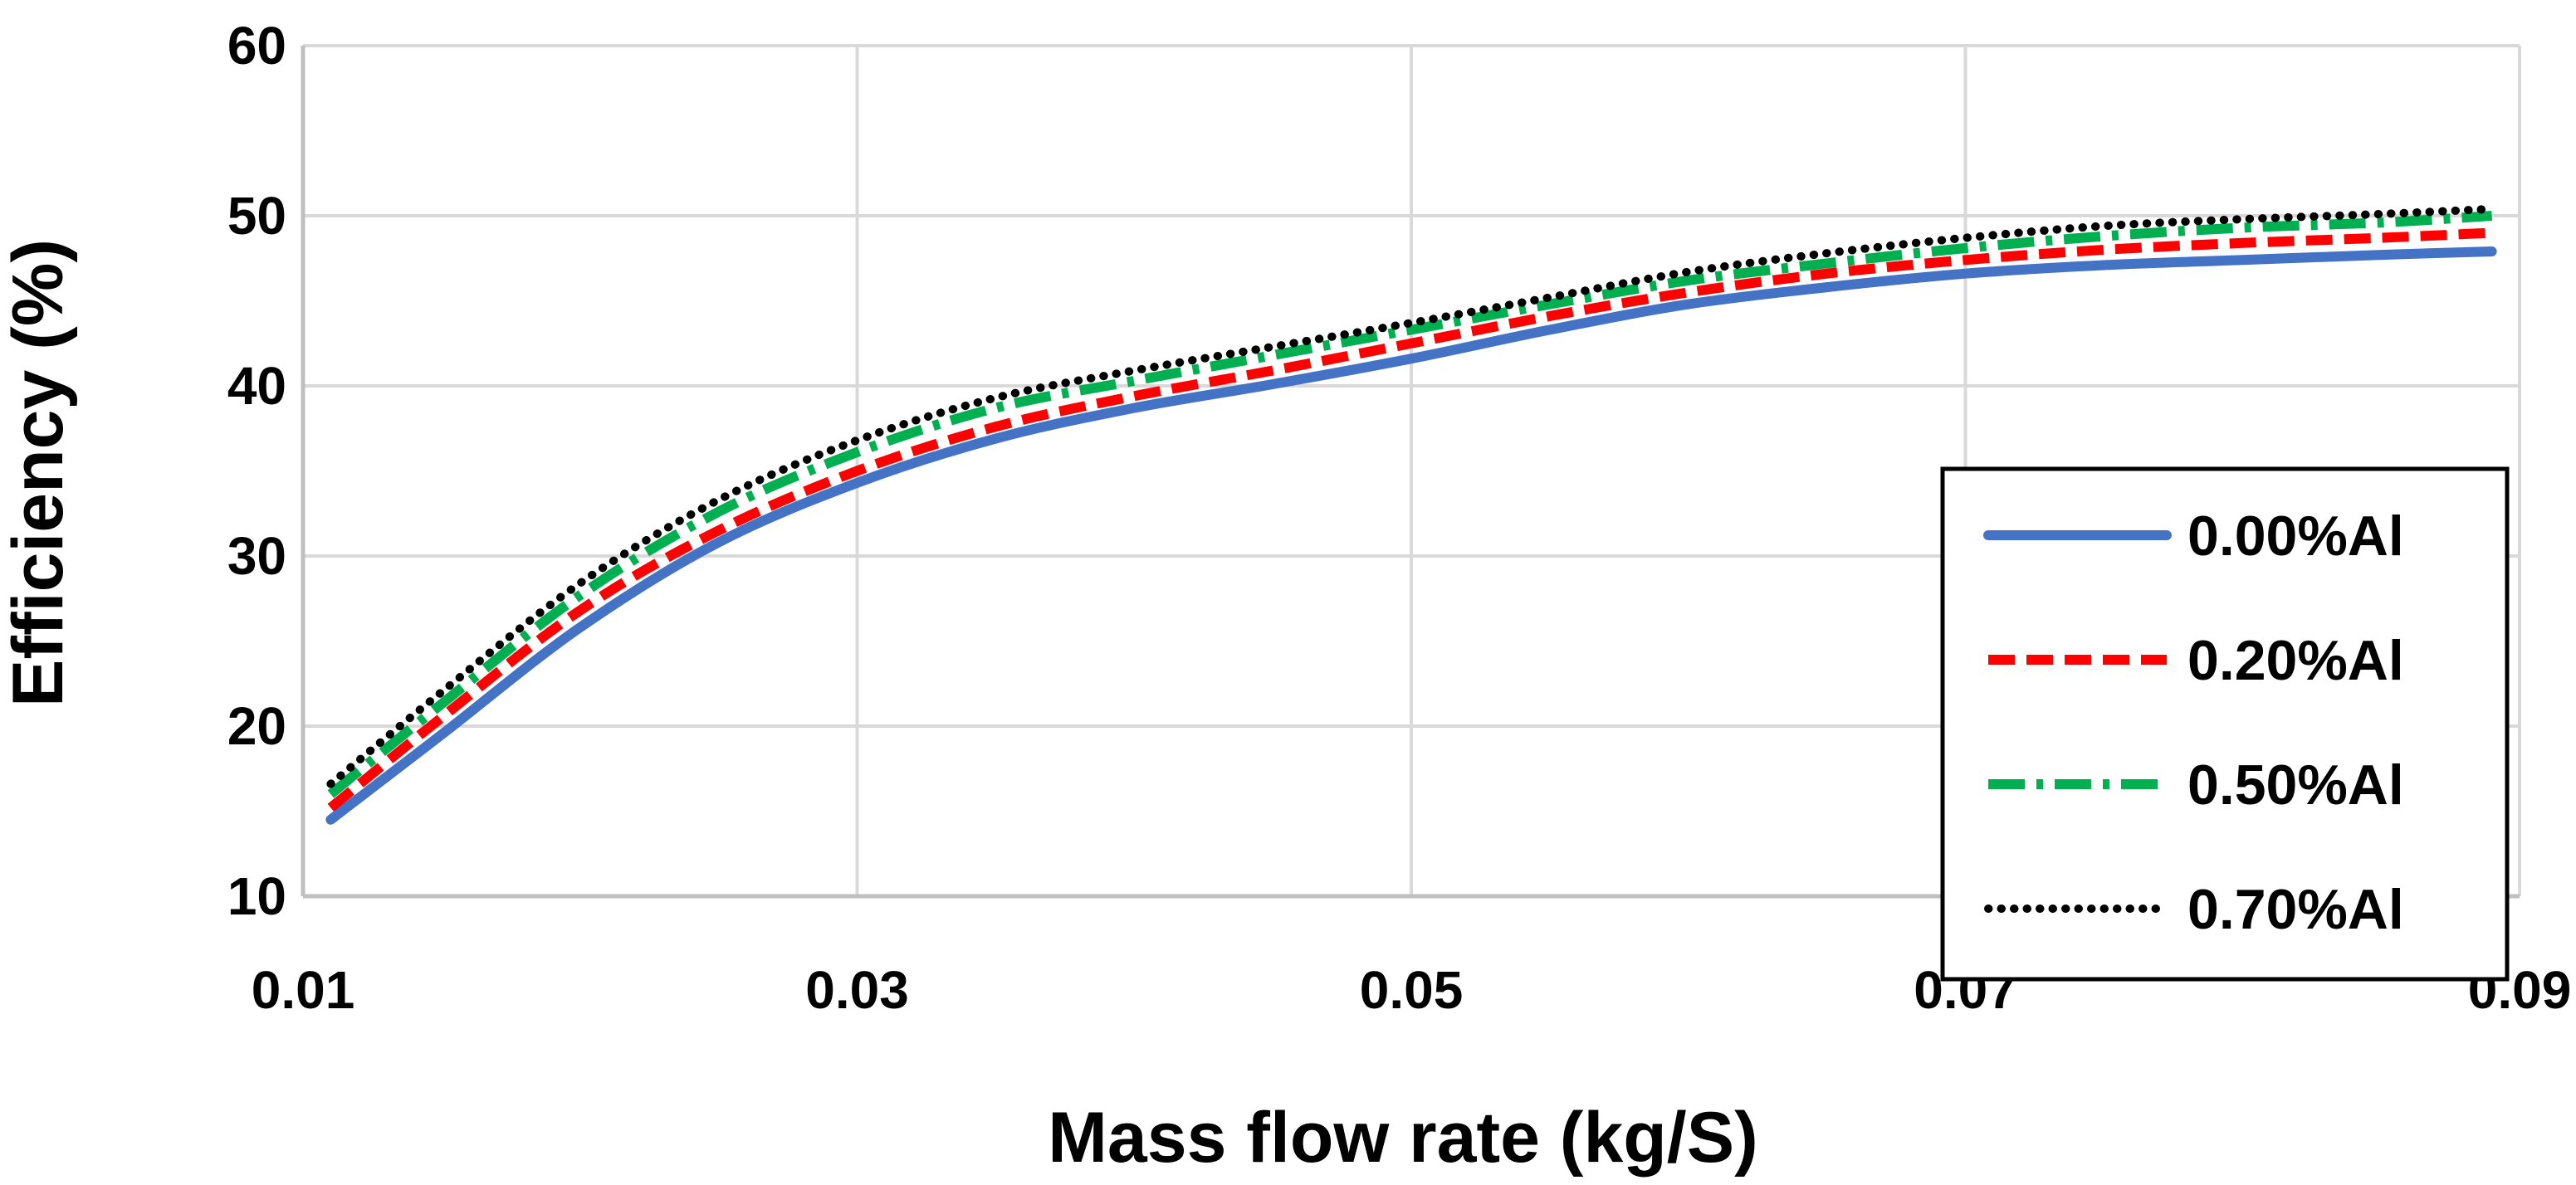 The height and width of the screenshot is (1185, 2576). I want to click on x-tick-label: 0.01, so click(303, 990).